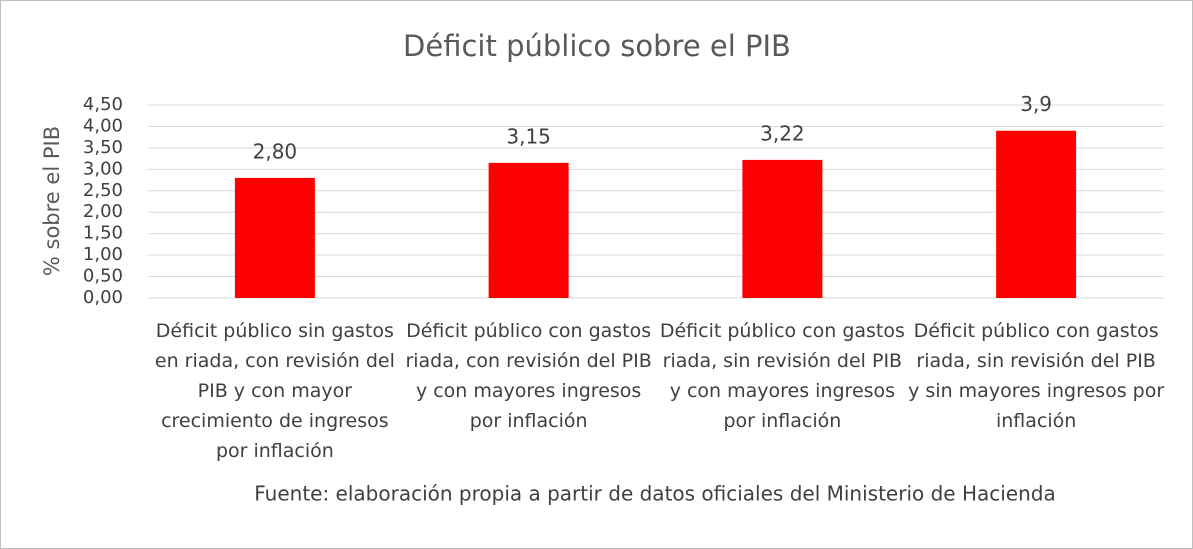 The height and width of the screenshot is (549, 1193). I want to click on data-label: 2,80, so click(275, 151).